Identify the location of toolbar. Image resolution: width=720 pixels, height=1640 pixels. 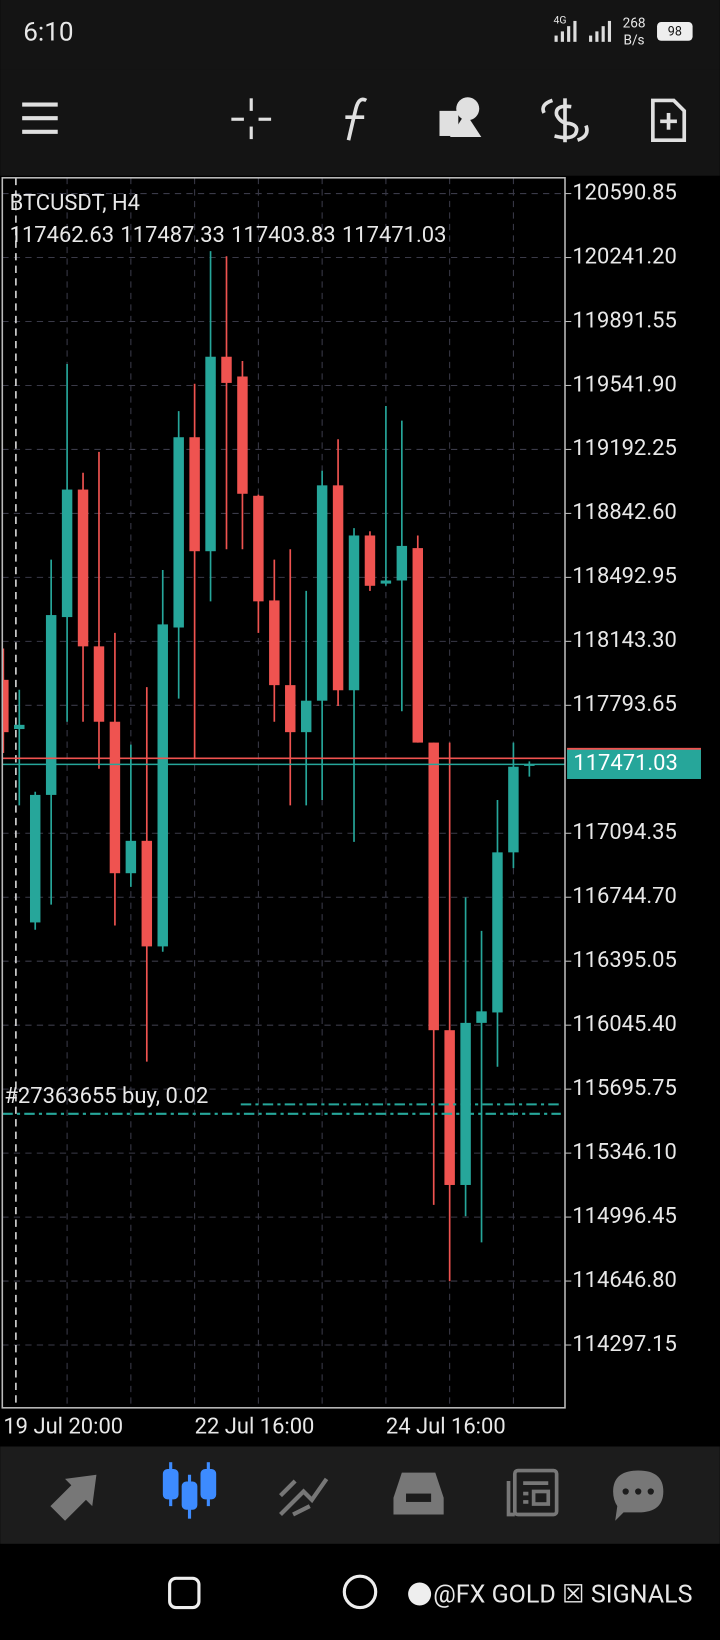
(360, 122).